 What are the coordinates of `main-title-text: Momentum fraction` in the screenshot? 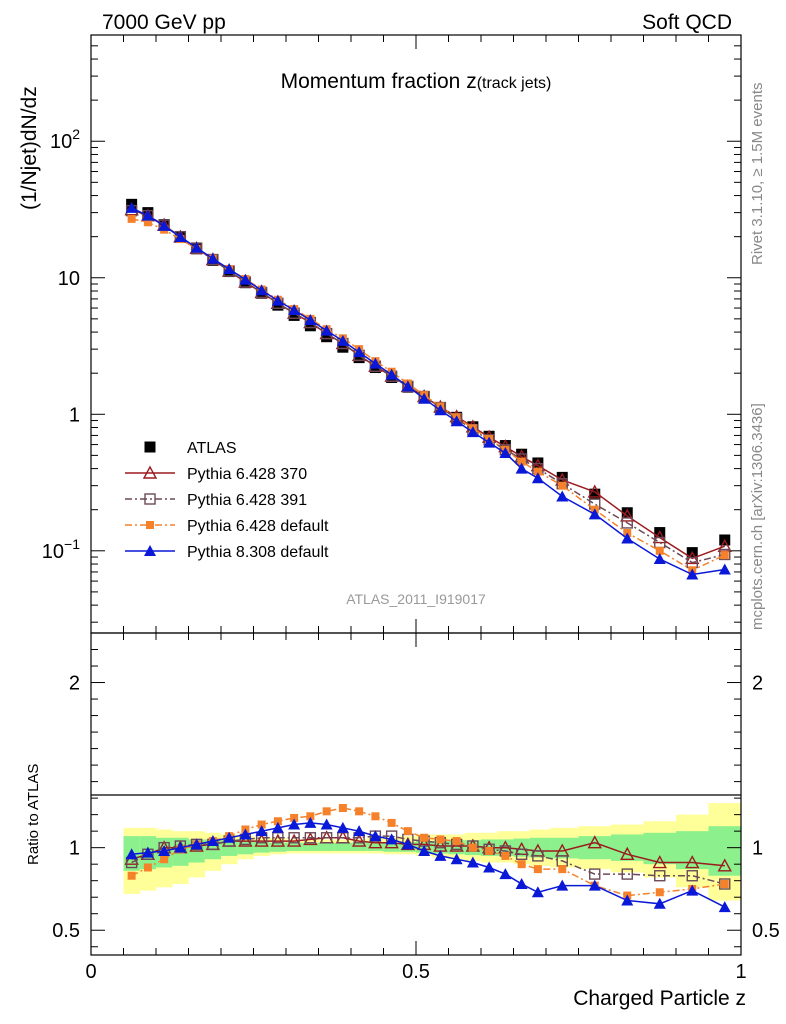 It's located at (374, 81).